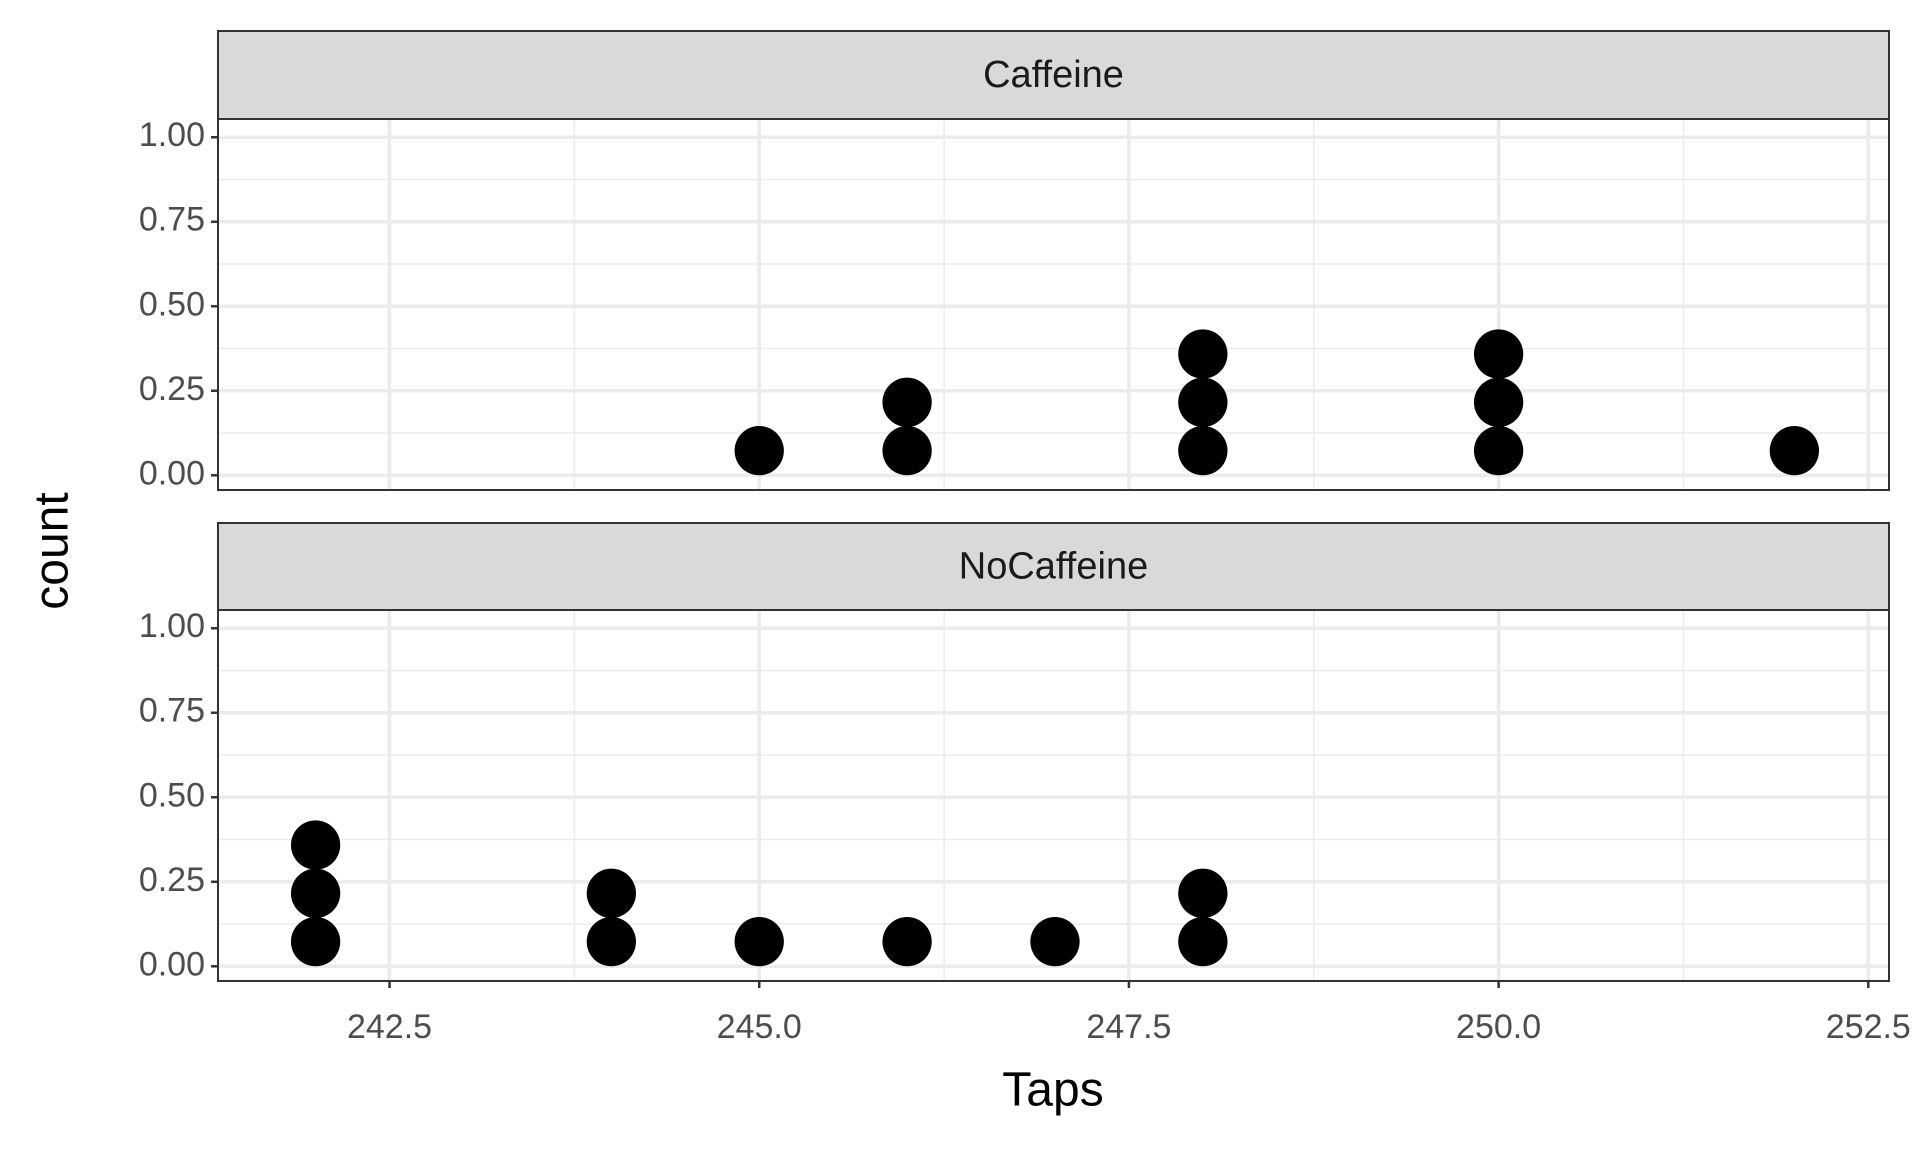  What do you see at coordinates (52, 550) in the screenshot?
I see `y-axis-title: count` at bounding box center [52, 550].